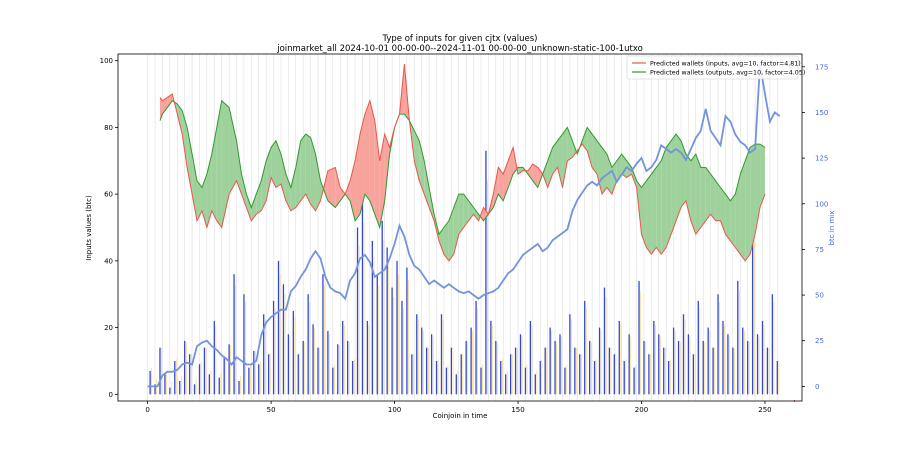  I want to click on y2-tick-label: 25, so click(819, 341).